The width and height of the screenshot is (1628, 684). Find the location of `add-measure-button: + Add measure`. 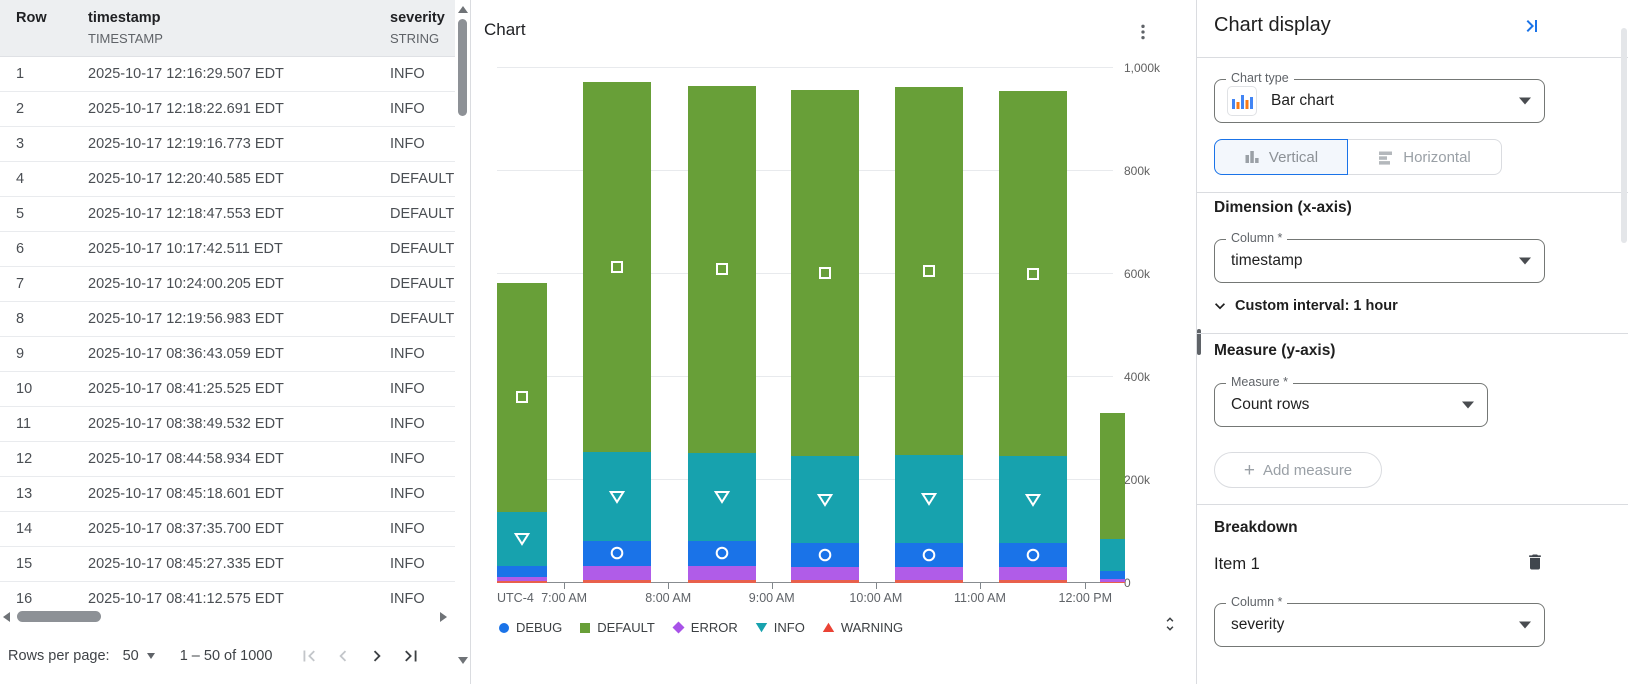

add-measure-button: + Add measure is located at coordinates (1298, 470).